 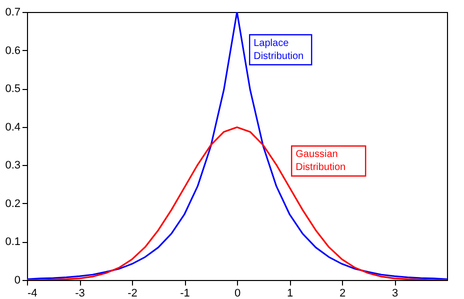 I want to click on y-tick-label: 0.3, so click(x=12, y=166).